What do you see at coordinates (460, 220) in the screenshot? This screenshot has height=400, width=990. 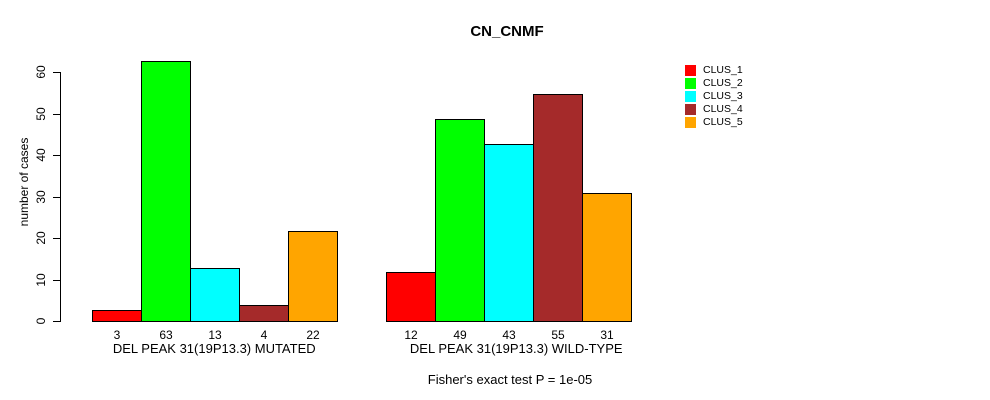 I see `bar-clus_2-group2` at bounding box center [460, 220].